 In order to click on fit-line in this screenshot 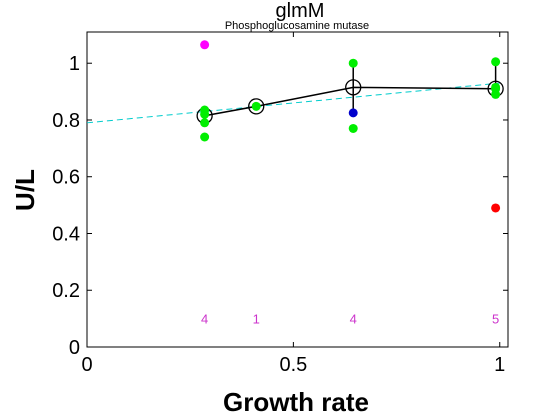, I will do `click(293, 103)`.